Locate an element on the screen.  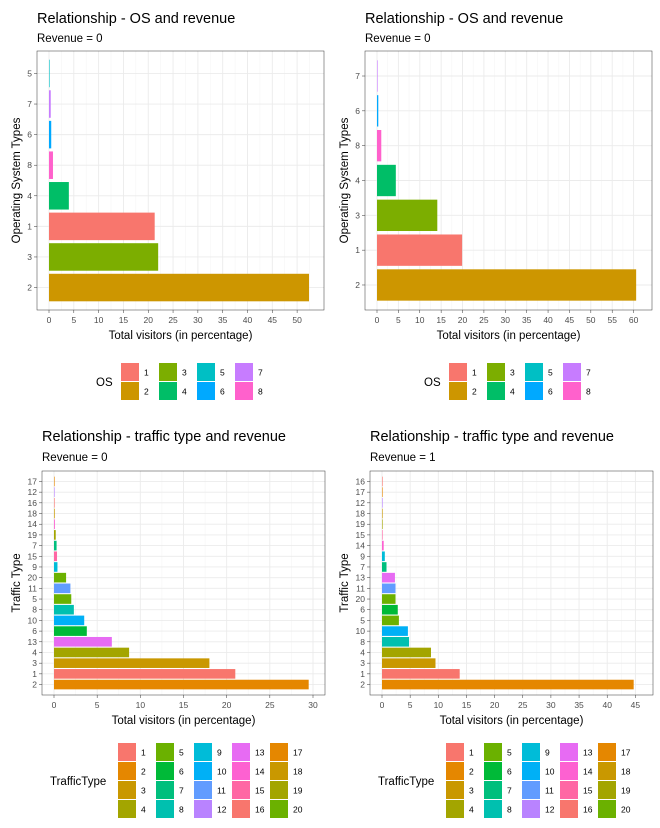
legend-label: 18 is located at coordinates (298, 772).